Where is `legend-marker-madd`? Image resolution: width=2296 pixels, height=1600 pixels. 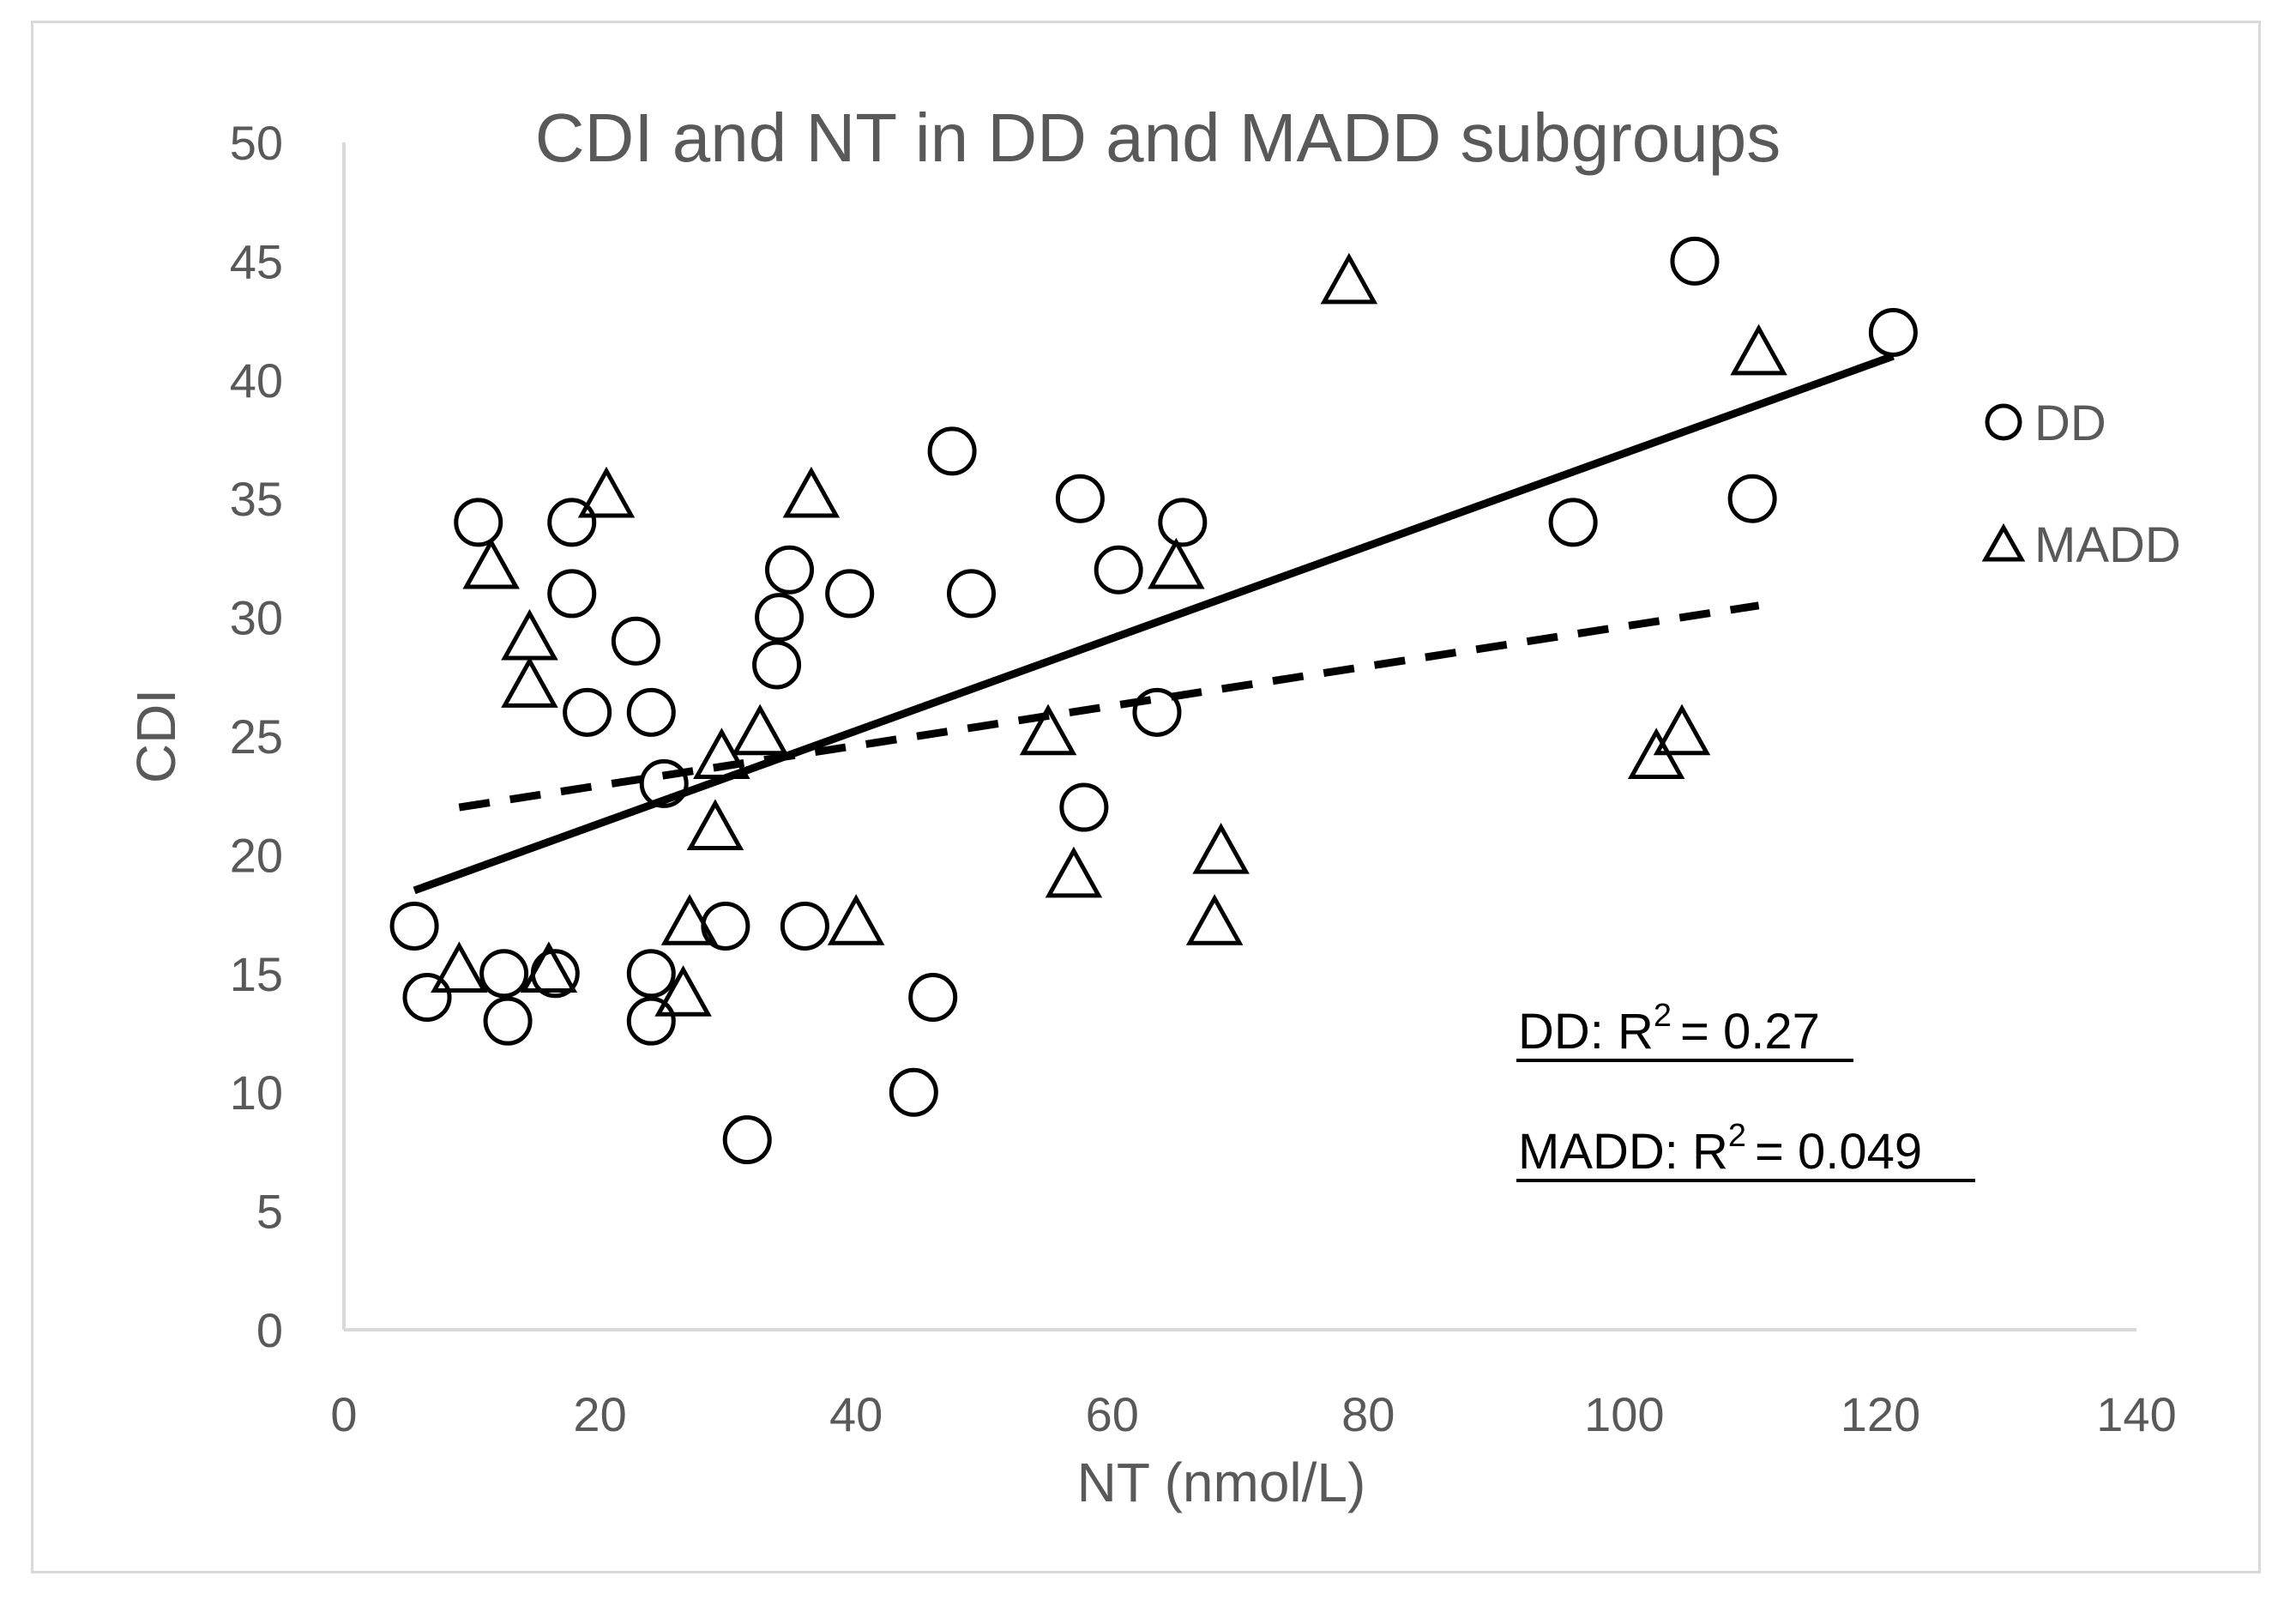
legend-marker-madd is located at coordinates (2003, 542).